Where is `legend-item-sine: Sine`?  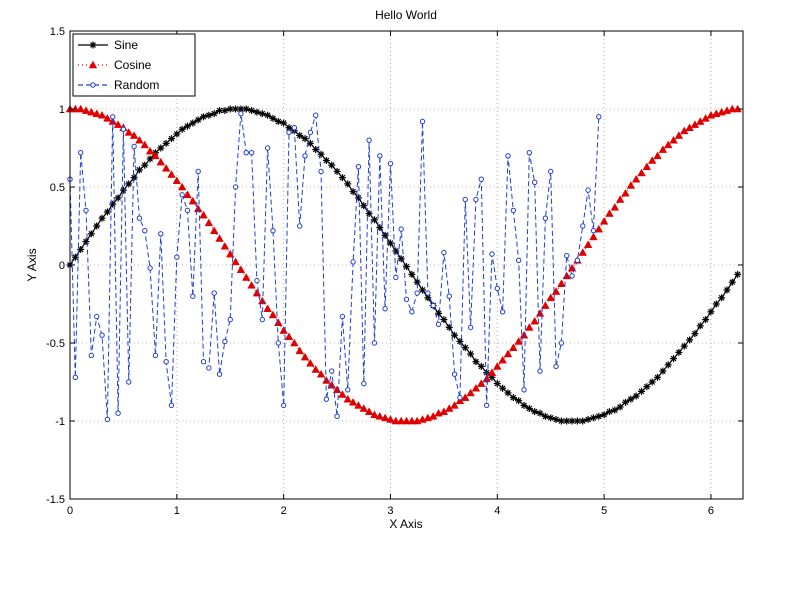
legend-item-sine: Sine is located at coordinates (108, 45).